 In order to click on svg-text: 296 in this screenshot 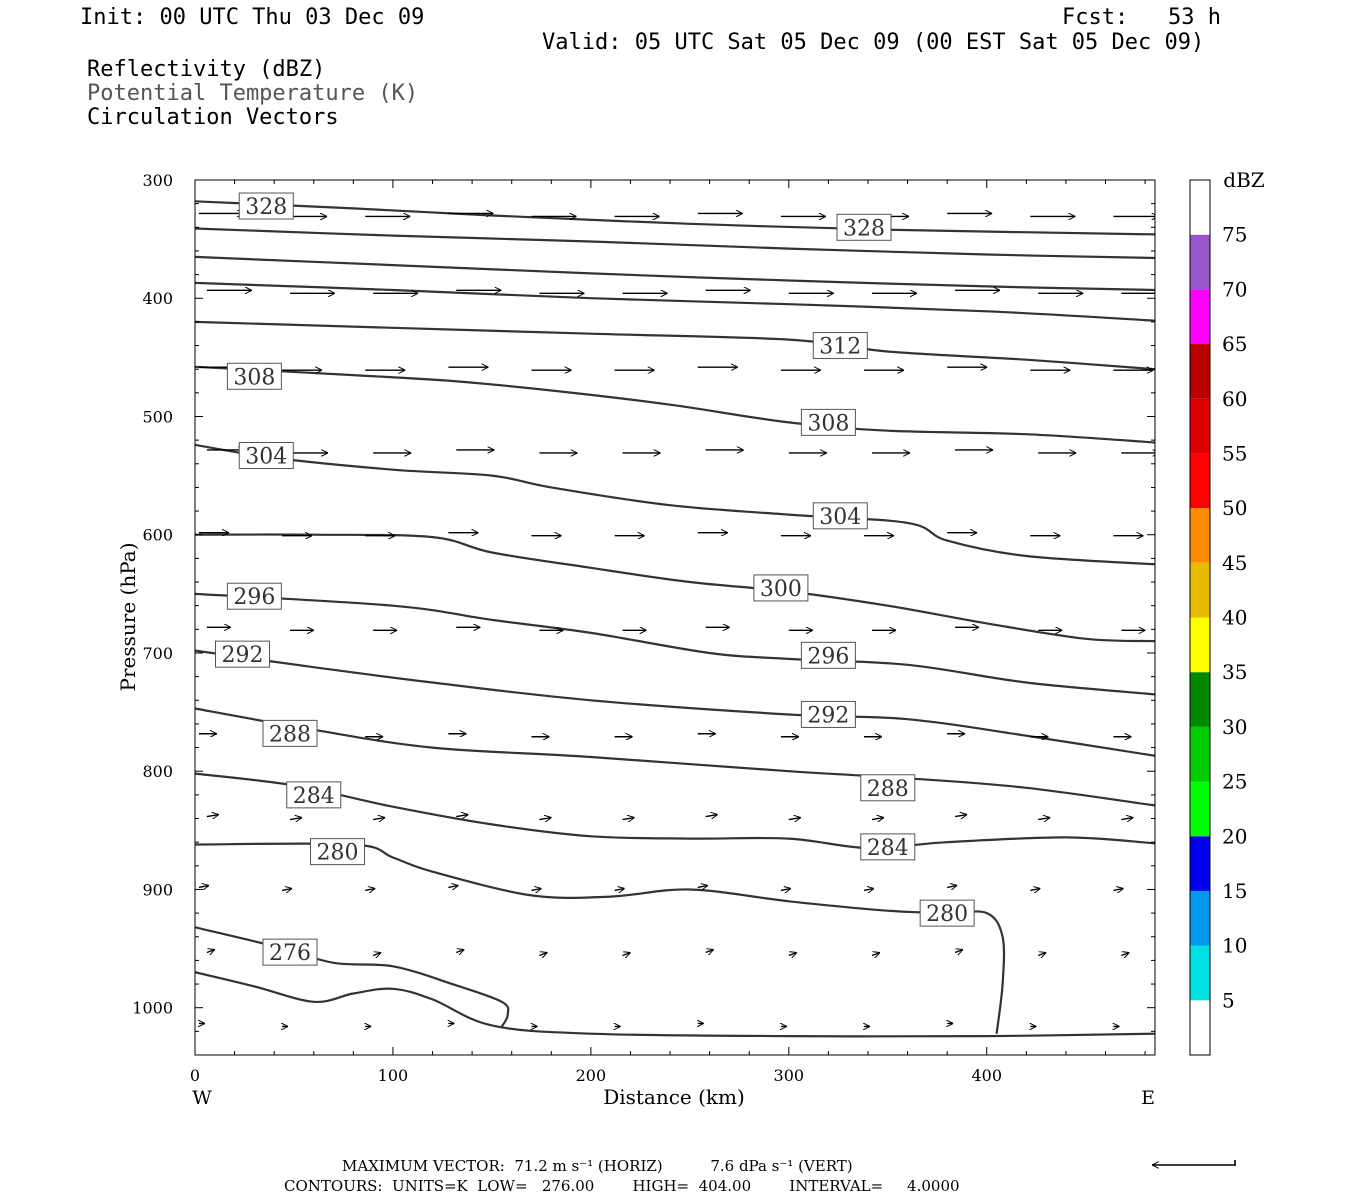, I will do `click(254, 597)`.